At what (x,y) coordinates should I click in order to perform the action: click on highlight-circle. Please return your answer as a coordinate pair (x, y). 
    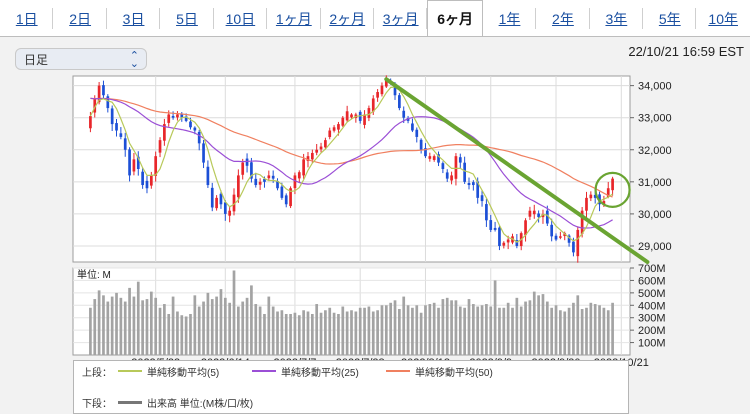
    Looking at the image, I should click on (612, 189).